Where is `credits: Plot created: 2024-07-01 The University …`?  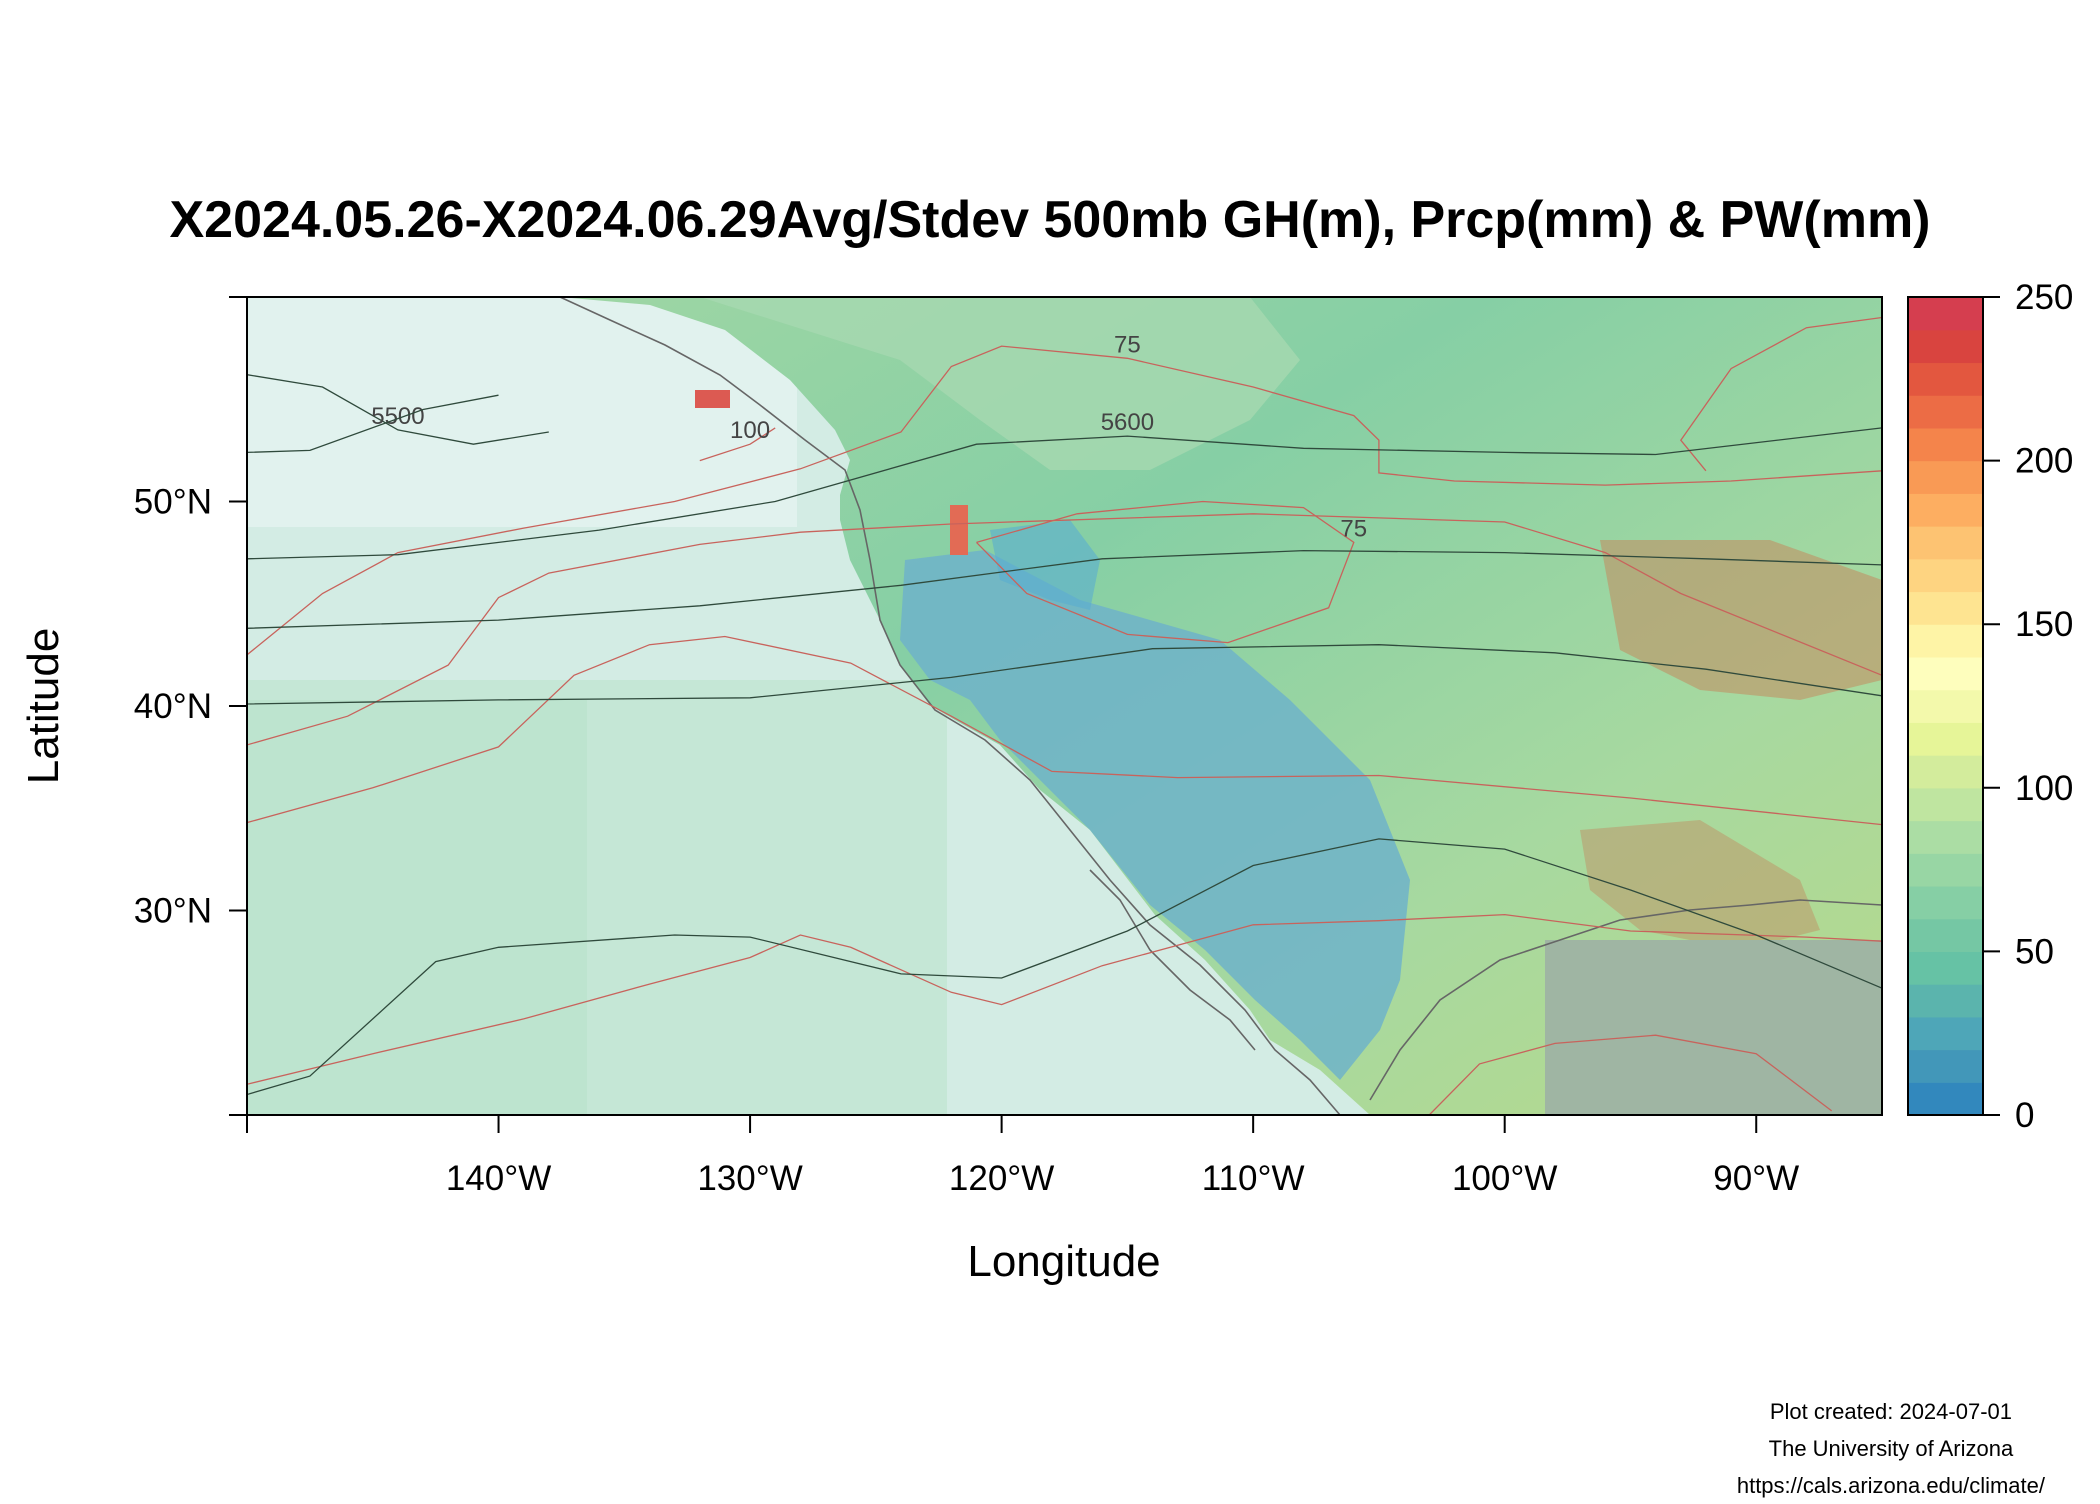 credits: Plot created: 2024-07-01 The University … is located at coordinates (1891, 1448).